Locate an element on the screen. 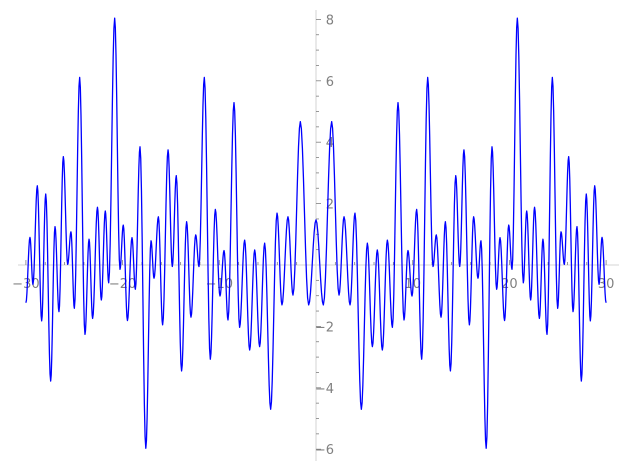 The image size is (627, 468). y-tick-label: 2 is located at coordinates (330, 205).